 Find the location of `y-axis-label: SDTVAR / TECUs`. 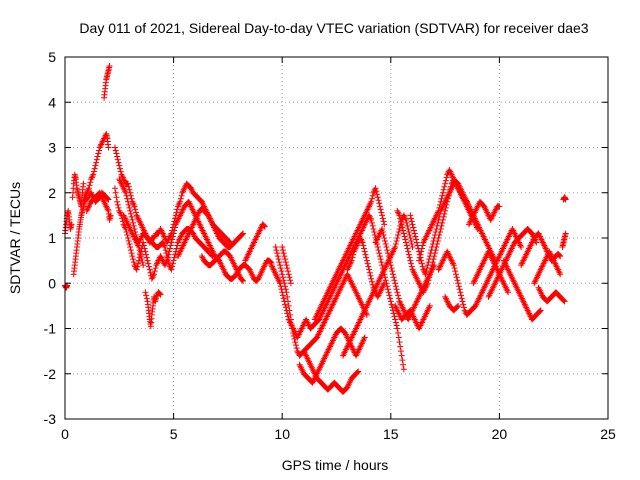

y-axis-label: SDTVAR / TECUs is located at coordinates (15, 238).